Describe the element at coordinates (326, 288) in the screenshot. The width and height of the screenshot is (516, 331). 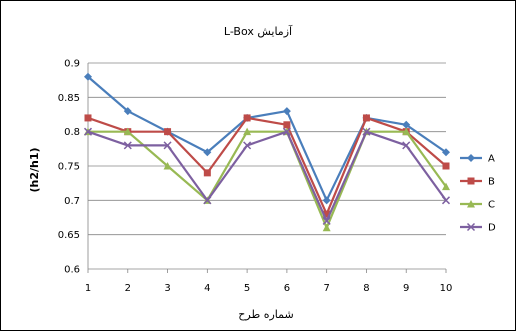
I see `x-tick-label: 7` at that location.